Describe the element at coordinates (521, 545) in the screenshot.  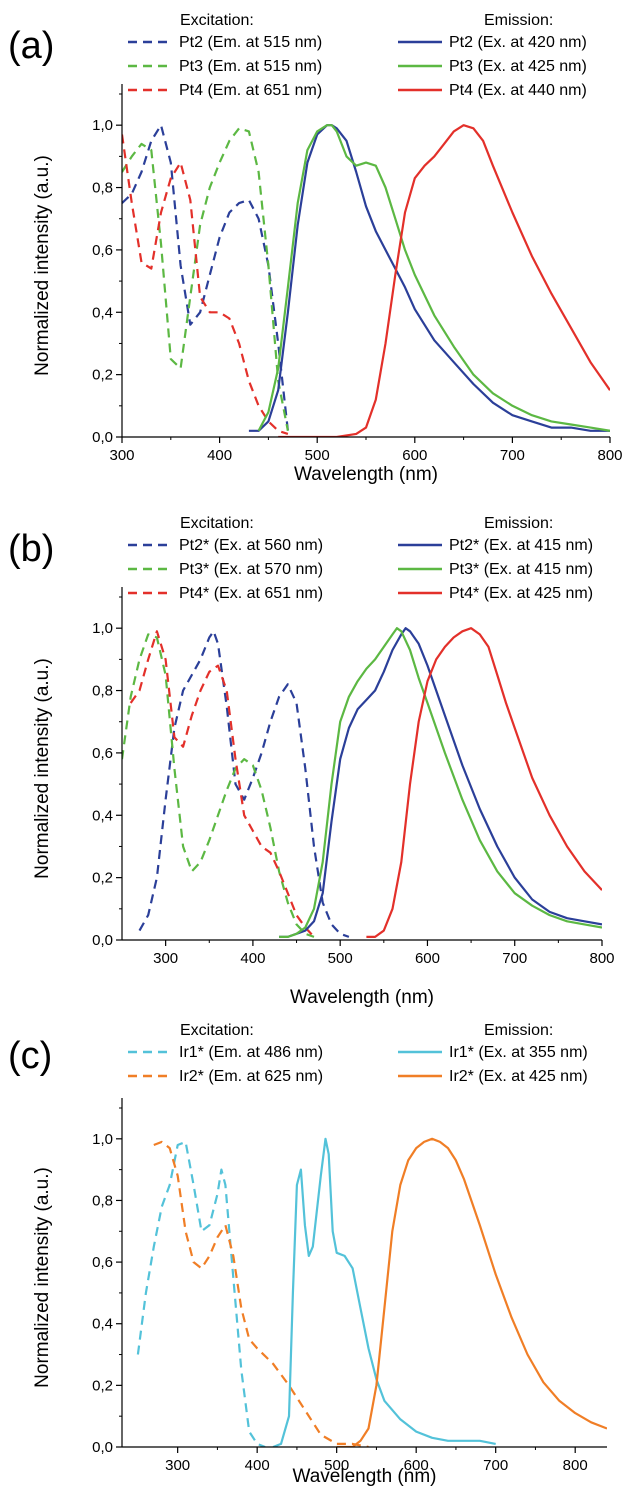
I see `legend-entry: Pt2* (Ex. at 415 nm)` at that location.